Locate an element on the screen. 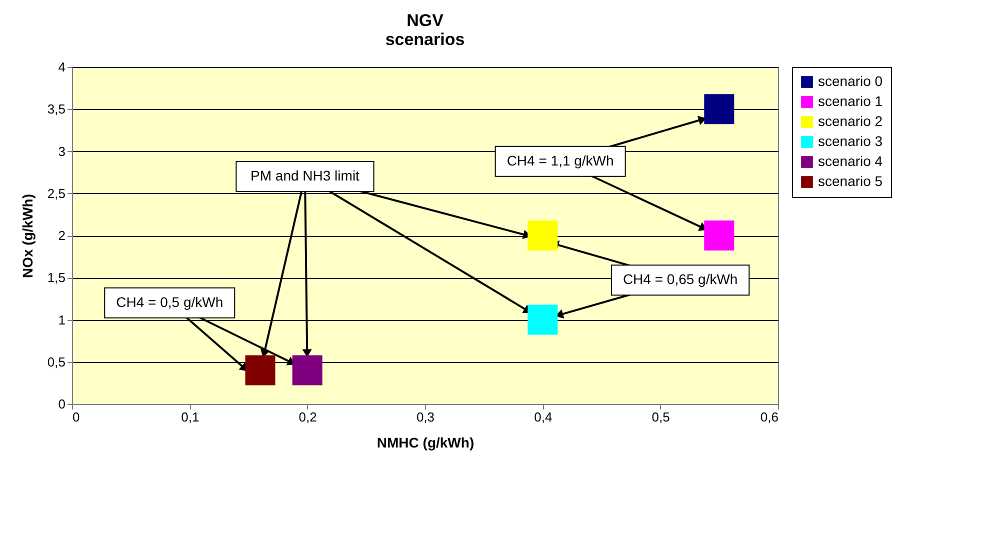 This screenshot has height=558, width=982. y-tick-label: 3,5 is located at coordinates (56, 109).